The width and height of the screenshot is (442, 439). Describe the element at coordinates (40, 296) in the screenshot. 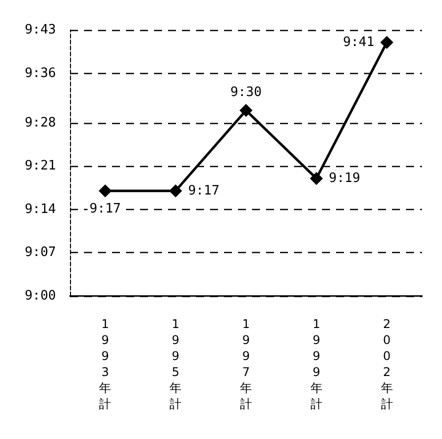

I see `y-tick-label: 9:00` at that location.